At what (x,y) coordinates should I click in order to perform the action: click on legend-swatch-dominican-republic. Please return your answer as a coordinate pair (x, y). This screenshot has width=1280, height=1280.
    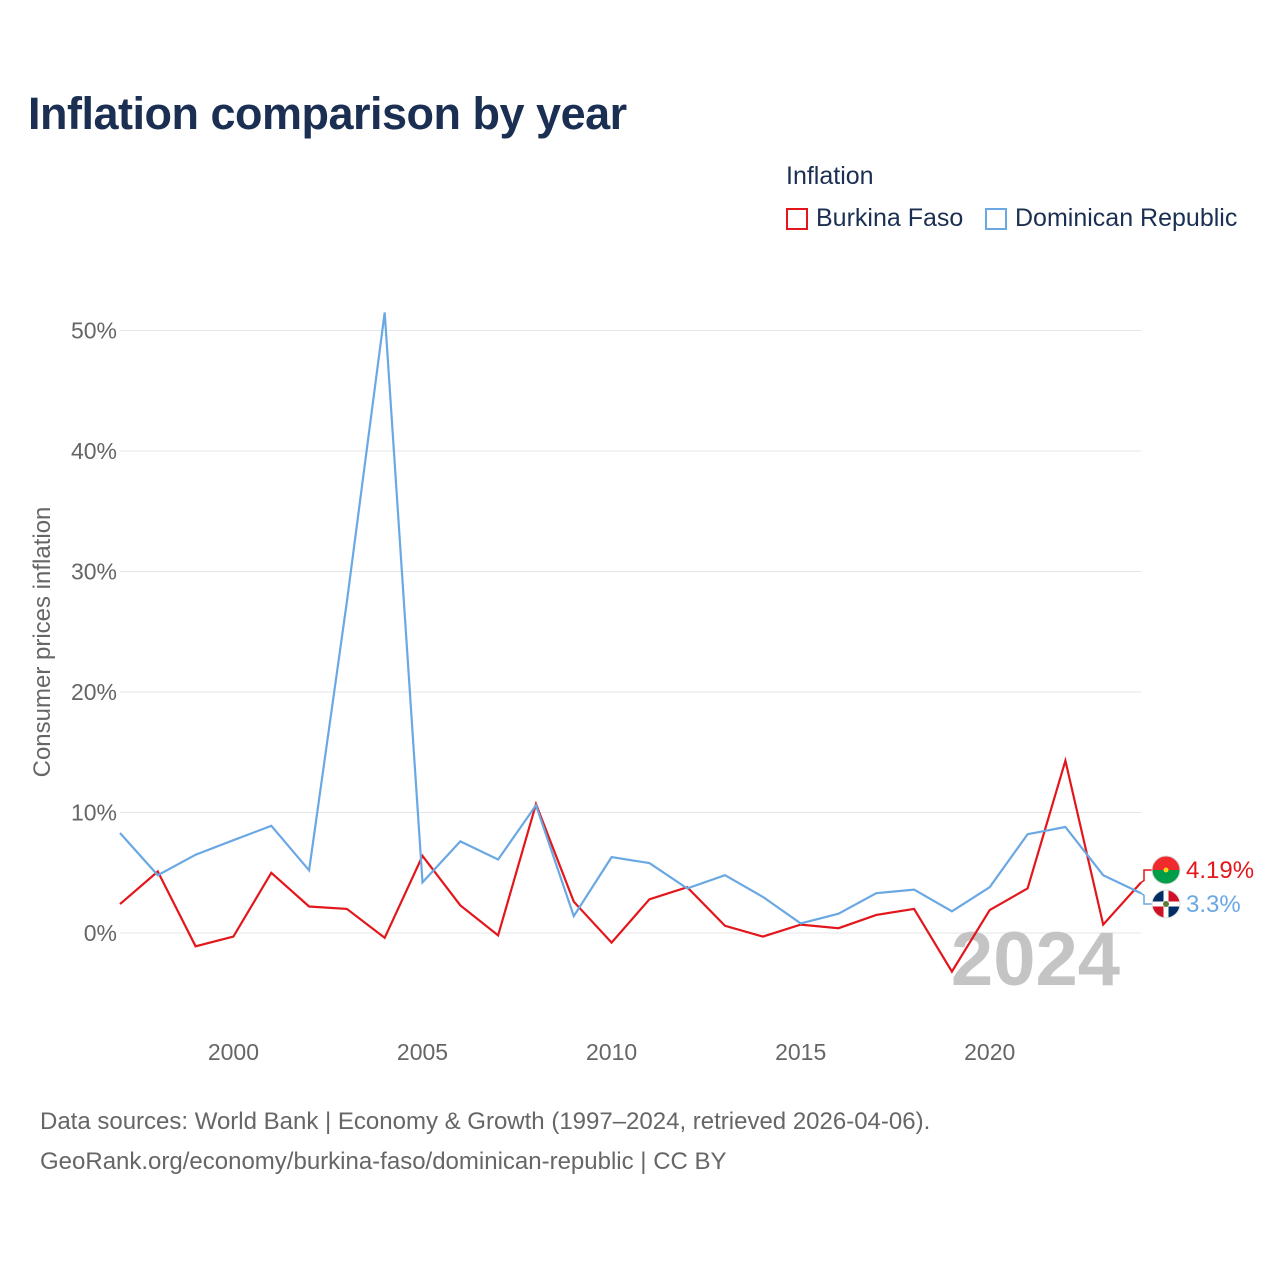
    Looking at the image, I should click on (996, 218).